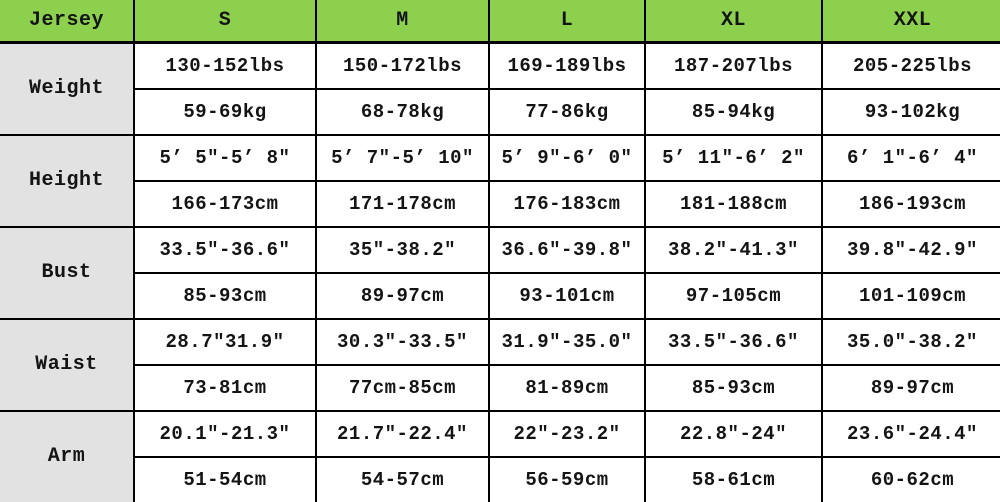 This screenshot has width=1000, height=502. What do you see at coordinates (567, 295) in the screenshot?
I see `cell-bust-metric-l: 93-101cm` at bounding box center [567, 295].